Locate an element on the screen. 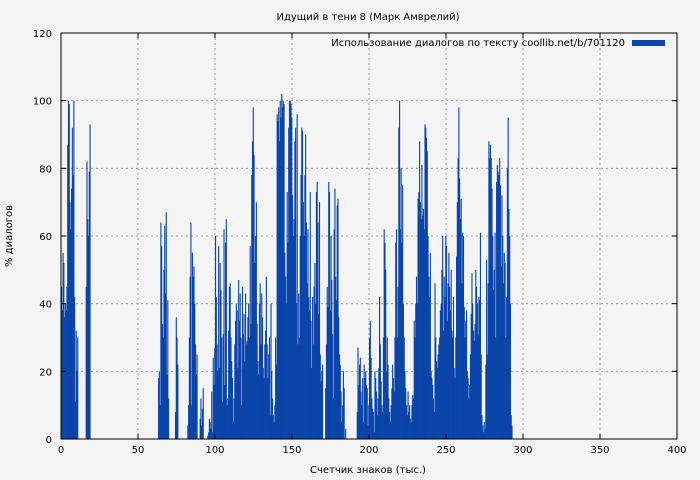 The height and width of the screenshot is (480, 700). y-tick-label: 120 is located at coordinates (42, 34).